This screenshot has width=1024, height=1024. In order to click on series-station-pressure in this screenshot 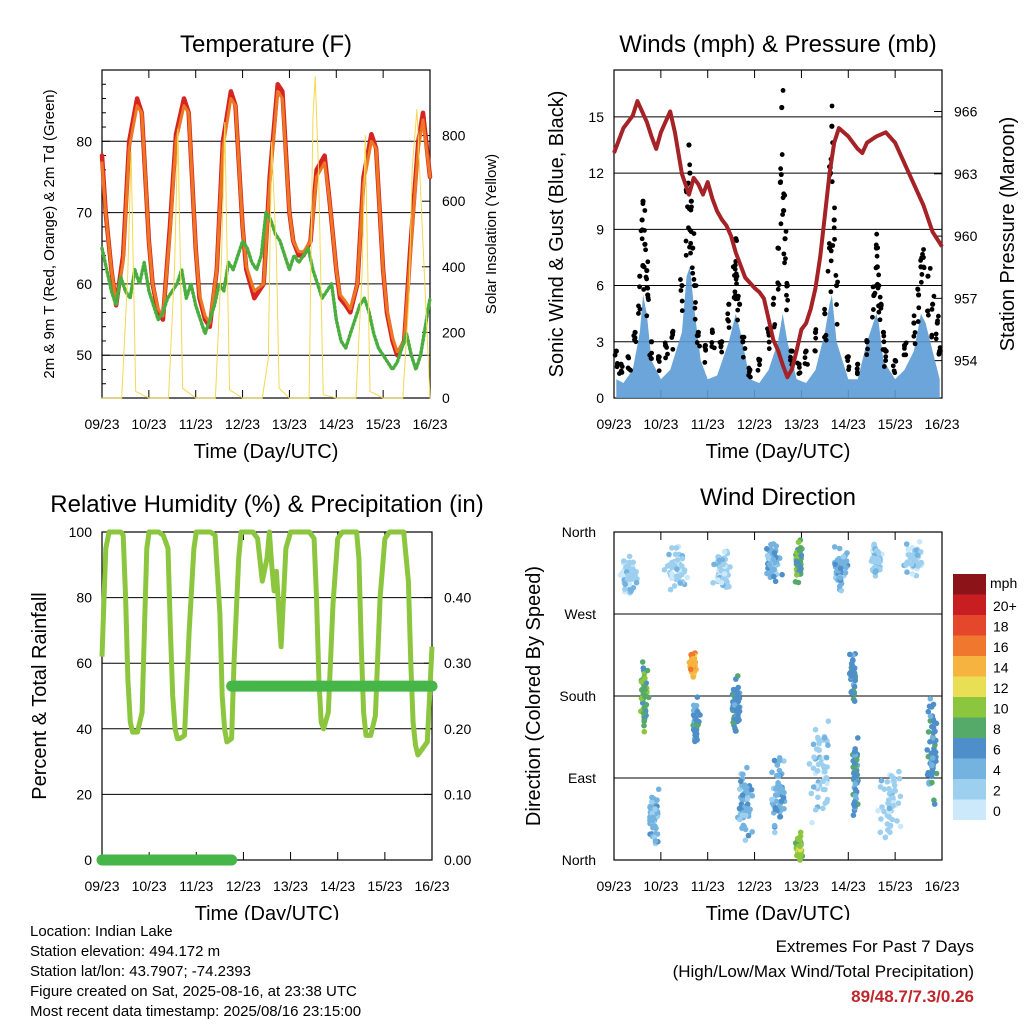, I will do `click(778, 239)`.